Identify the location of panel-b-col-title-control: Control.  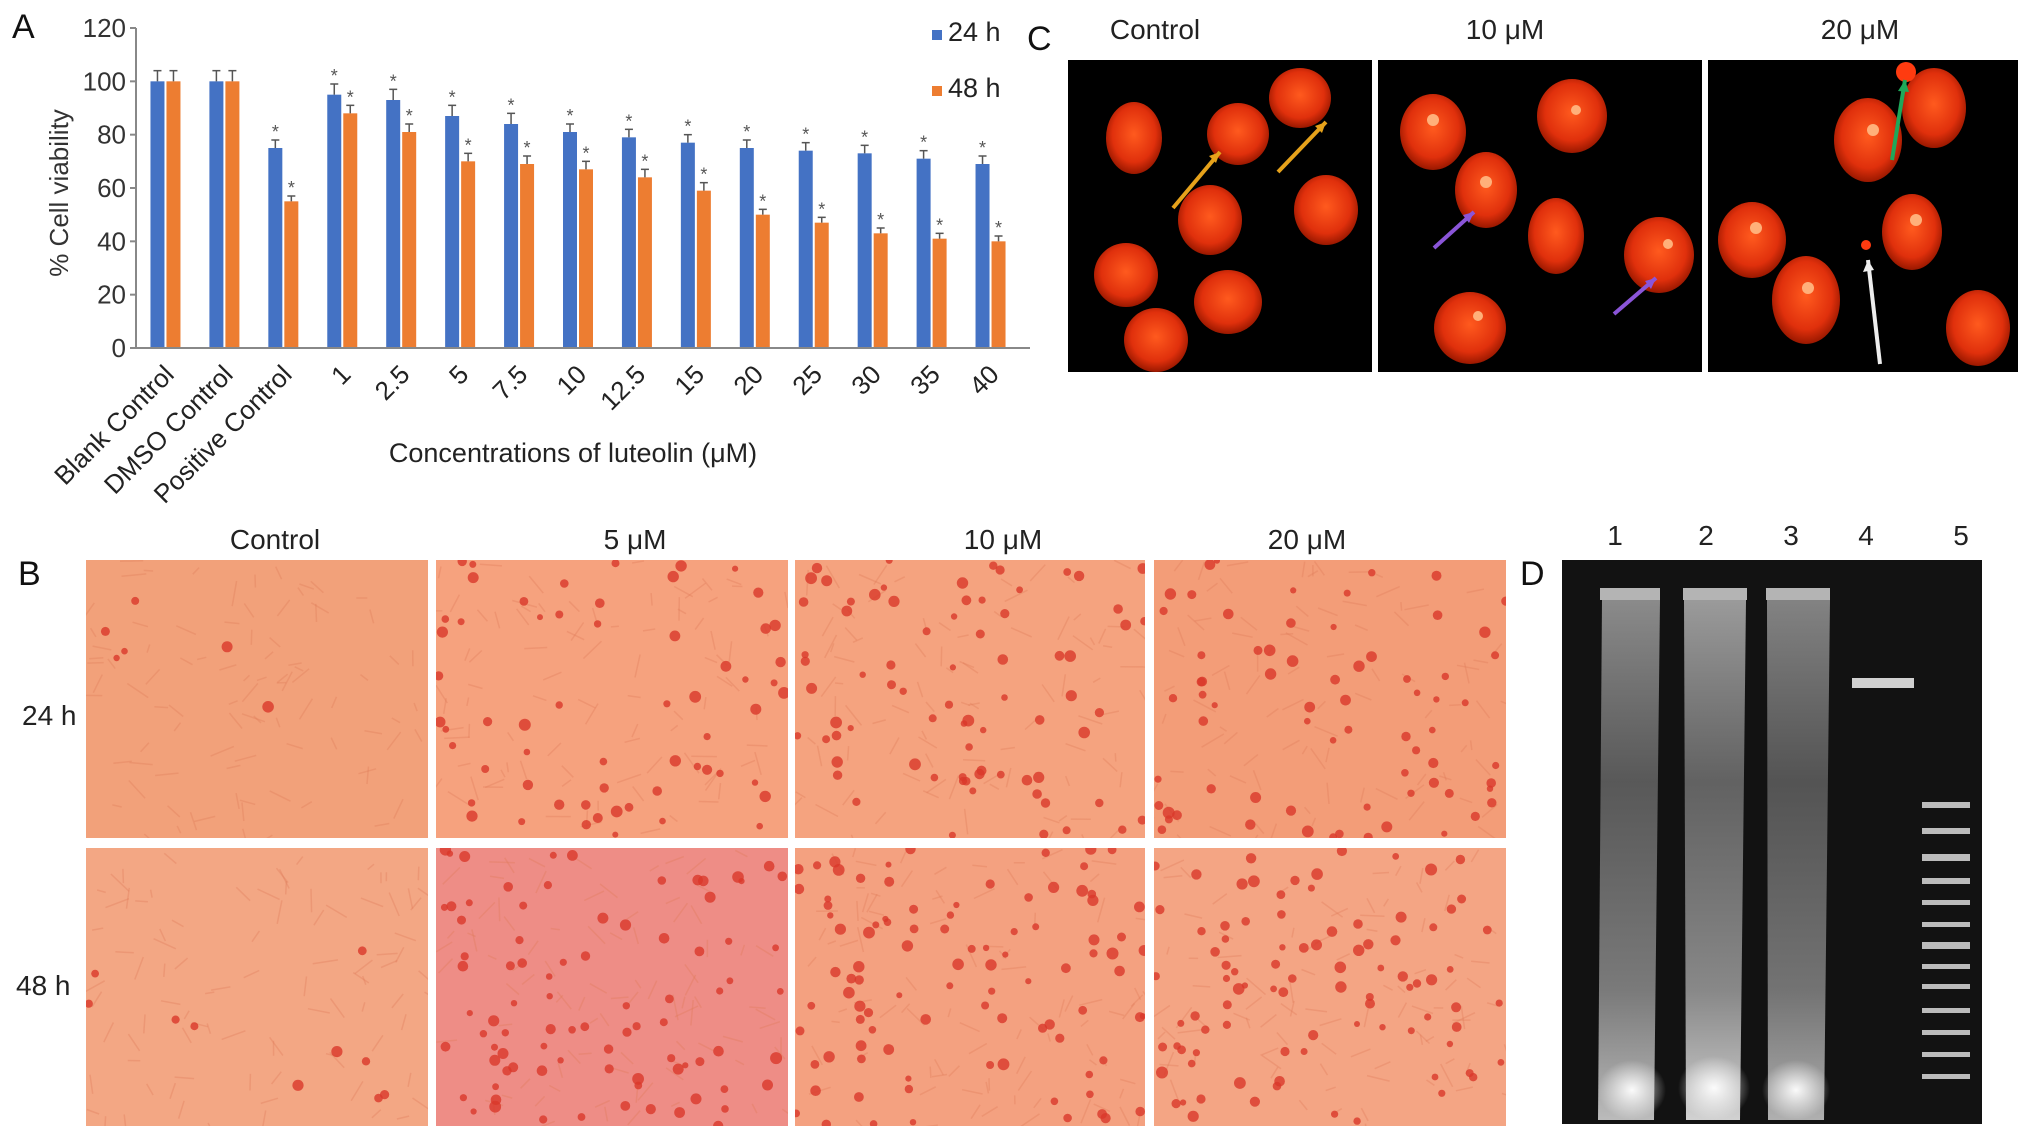
(275, 539).